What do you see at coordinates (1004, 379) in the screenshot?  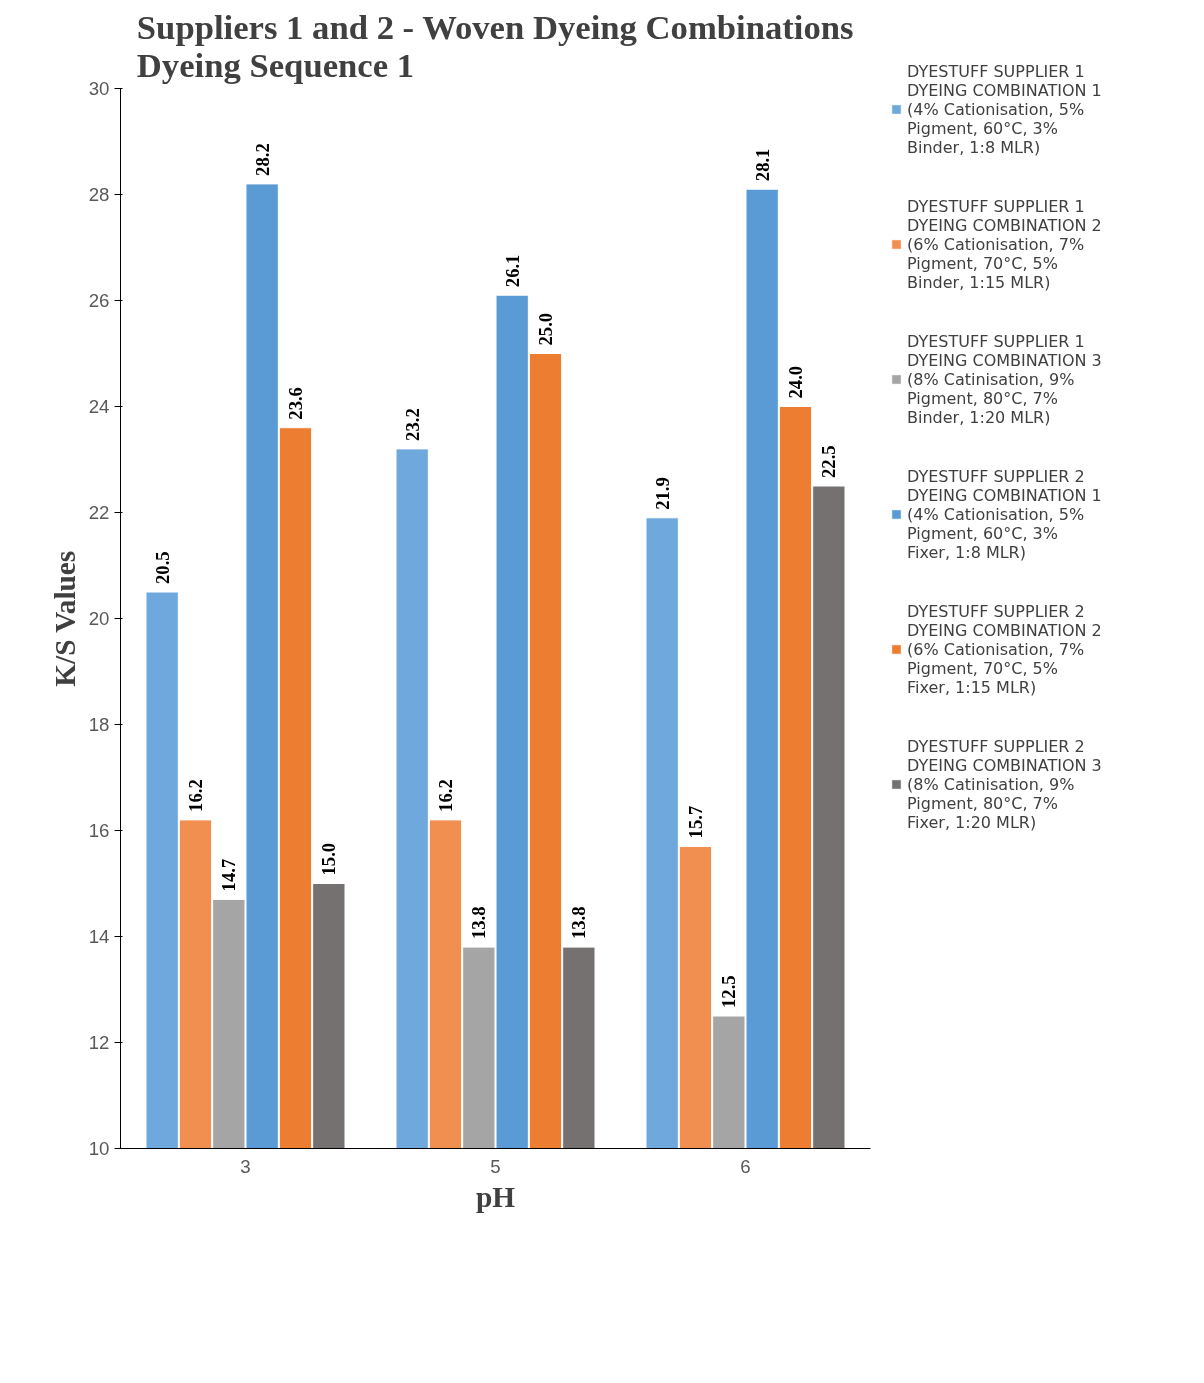 I see `legend-label: DYESTUFF SUPPLIER 1 DYEING COMBINATION 3 (8% Catinisation, 9% Pigment, 80°C, 7% Binder, 1:20 MLR)` at bounding box center [1004, 379].